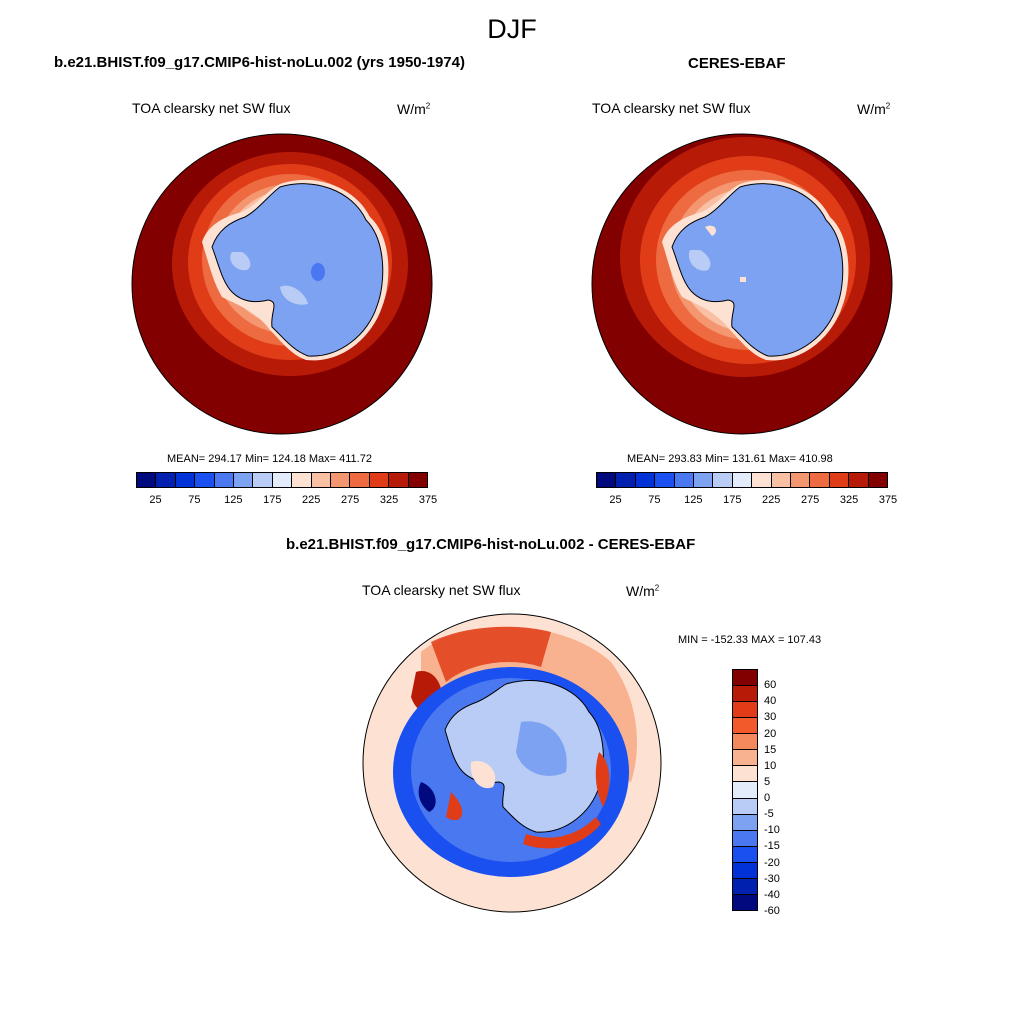 This screenshot has width=1024, height=1024. What do you see at coordinates (737, 63) in the screenshot?
I see `panel-2-title: CERES-EBAF` at bounding box center [737, 63].